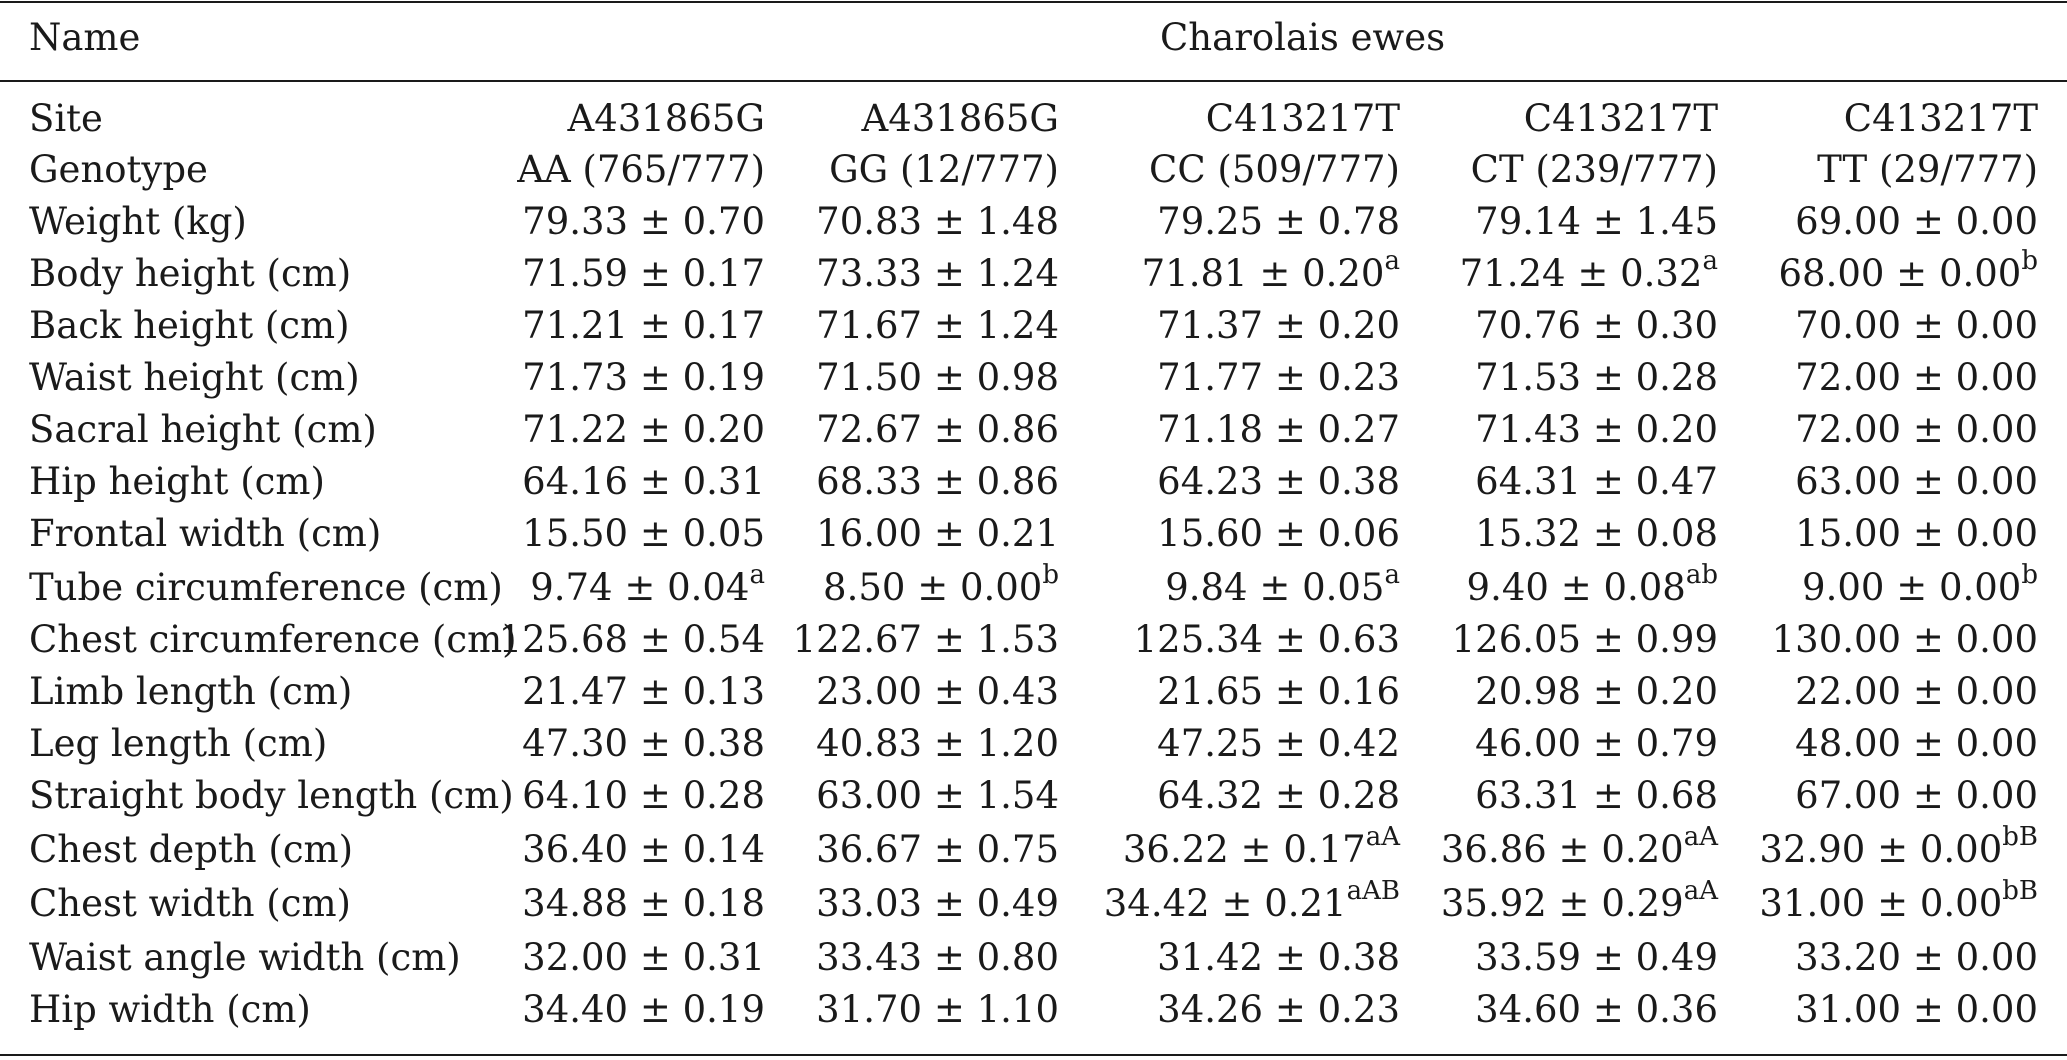 The image size is (2067, 1060). I want to click on cell-value: 69.00 ± 0.00, so click(1916, 221).